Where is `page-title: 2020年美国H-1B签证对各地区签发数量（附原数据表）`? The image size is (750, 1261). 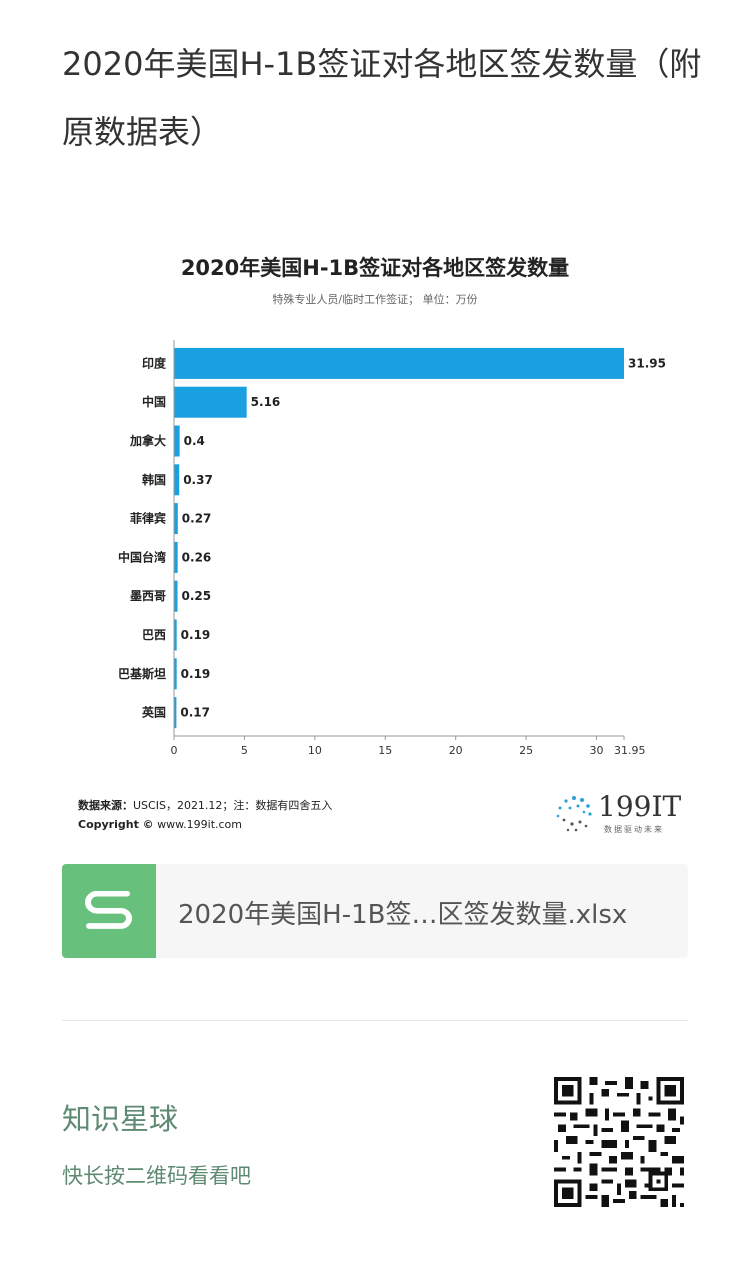
page-title: 2020年美国H-1B签证对各地区签发数量（附原数据表） is located at coordinates (382, 98).